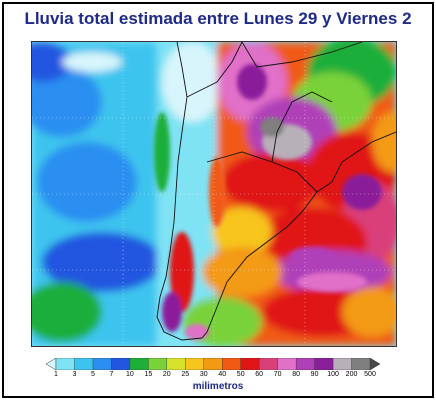 The image size is (436, 400). I want to click on legend-tick-label: 100, so click(333, 374).